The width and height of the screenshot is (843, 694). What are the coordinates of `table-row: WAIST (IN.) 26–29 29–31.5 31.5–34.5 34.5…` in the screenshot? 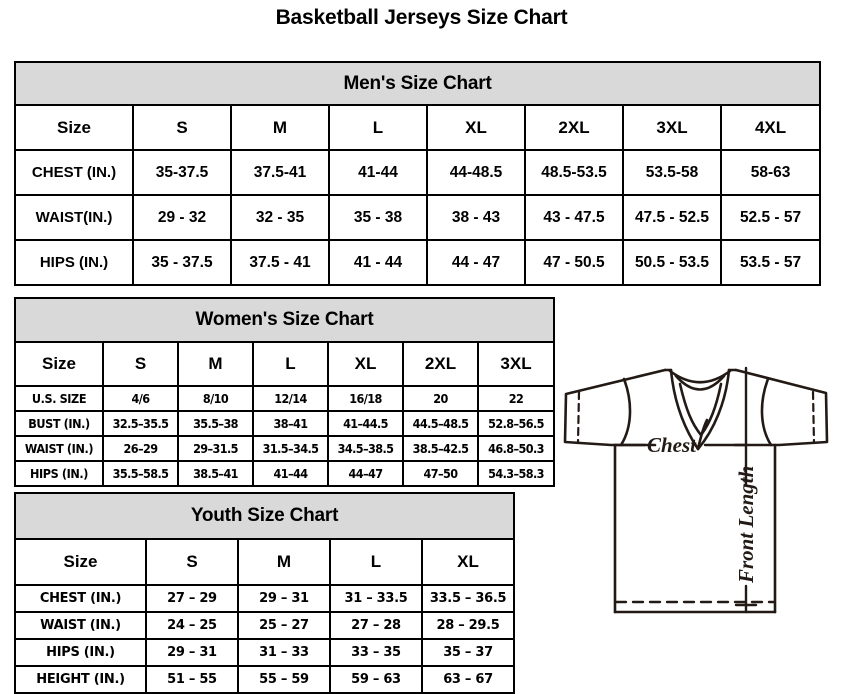 It's located at (285, 448).